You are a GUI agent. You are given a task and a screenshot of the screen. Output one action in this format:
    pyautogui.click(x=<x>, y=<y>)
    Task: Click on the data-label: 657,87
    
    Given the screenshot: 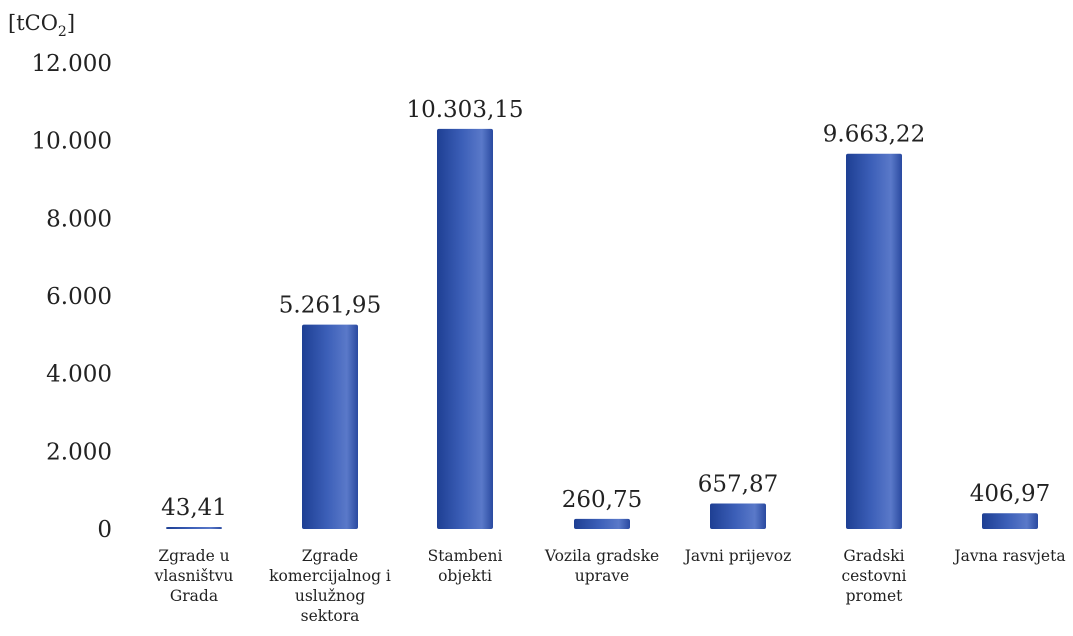 What is the action you would take?
    pyautogui.click(x=738, y=484)
    